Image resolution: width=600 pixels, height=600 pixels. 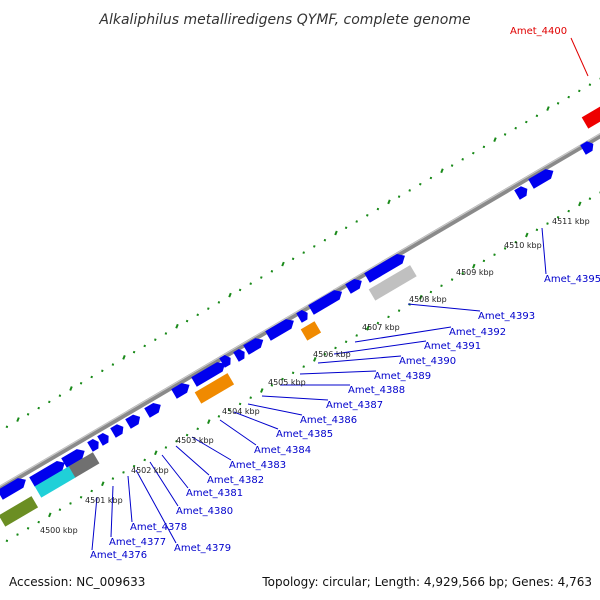 What do you see at coordinates (452, 346) in the screenshot?
I see `gene-label: Amet_4391` at bounding box center [452, 346].